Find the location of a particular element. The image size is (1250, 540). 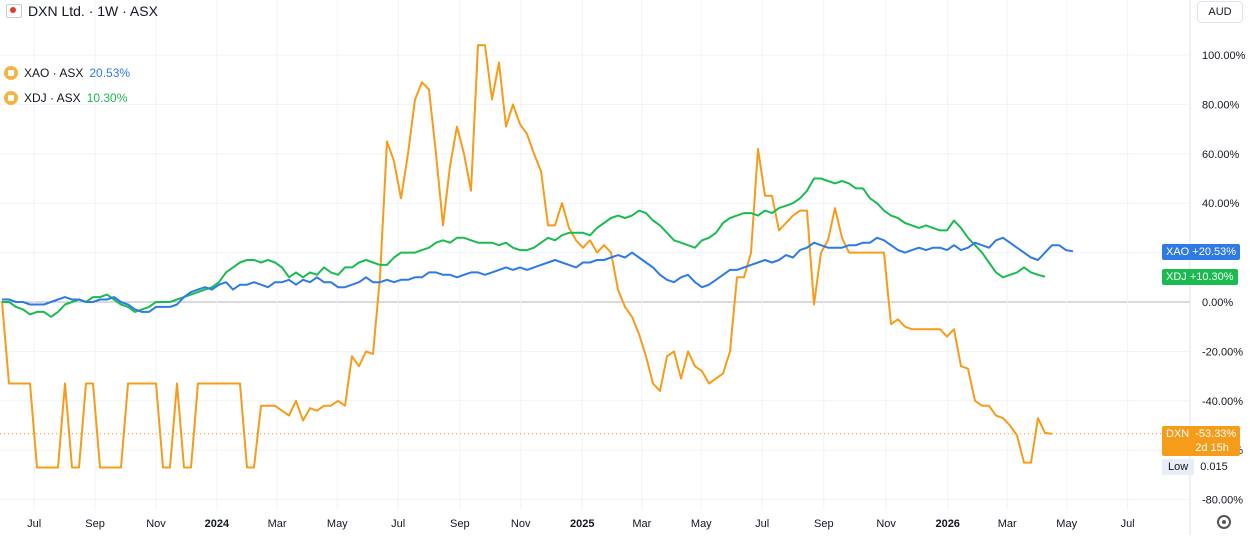

y-tick-label: 100.00% is located at coordinates (1224, 56).